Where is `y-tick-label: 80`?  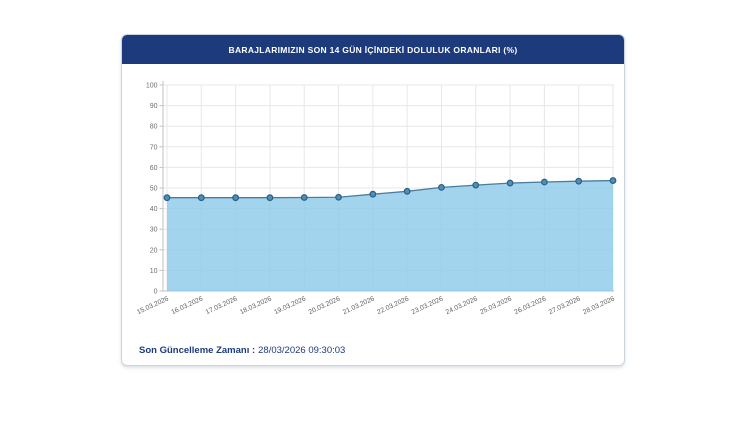
y-tick-label: 80 is located at coordinates (154, 127).